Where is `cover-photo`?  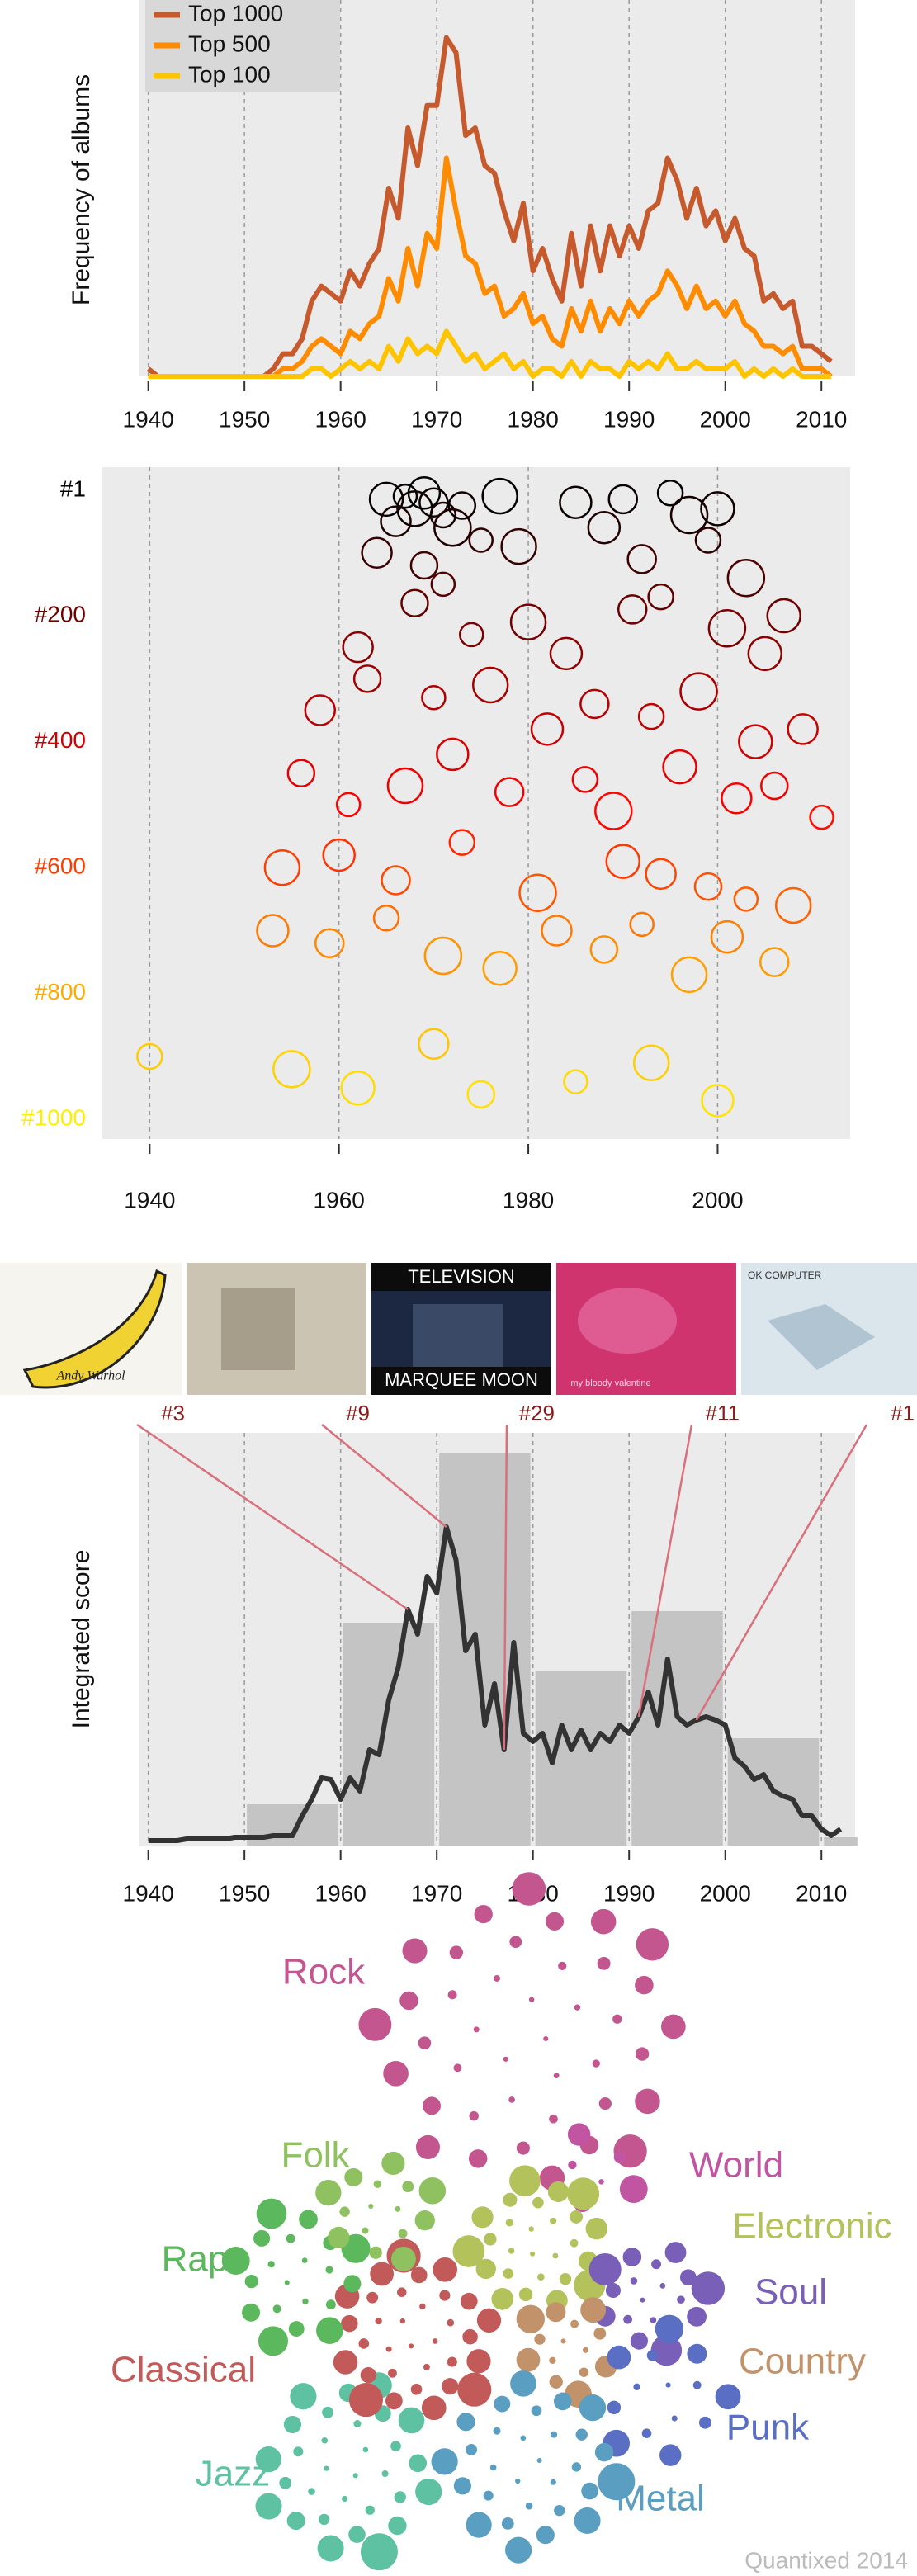
cover-photo is located at coordinates (458, 1335).